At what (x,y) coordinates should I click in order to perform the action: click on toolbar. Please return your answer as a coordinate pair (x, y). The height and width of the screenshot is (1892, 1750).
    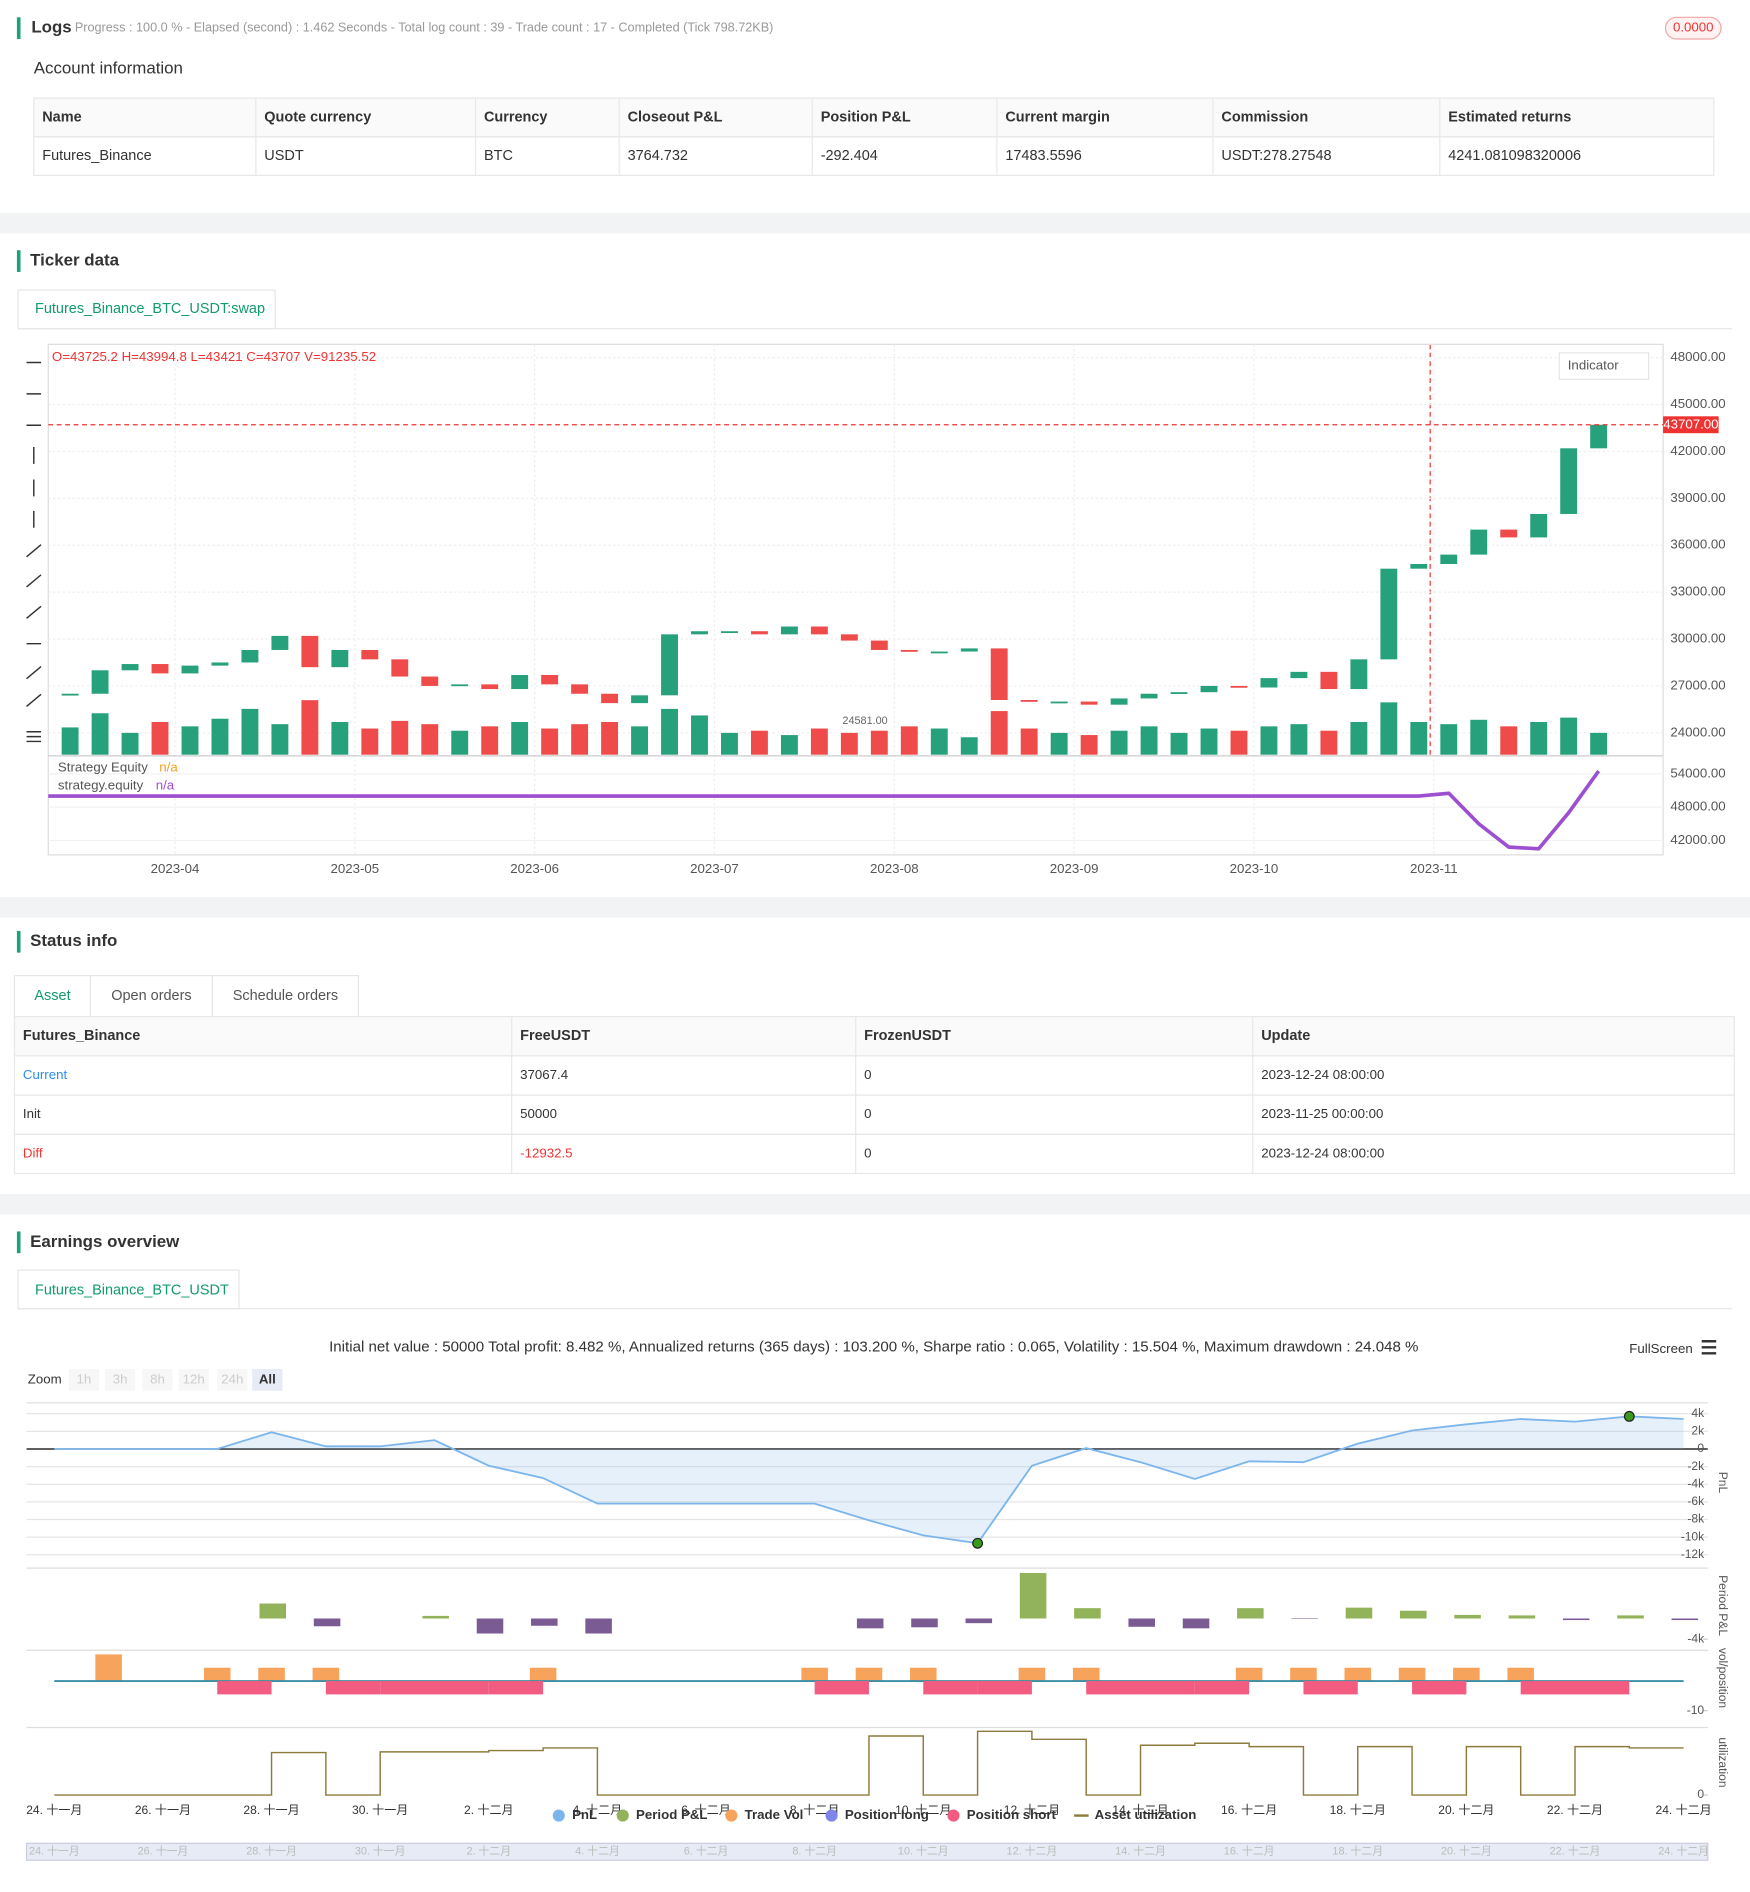
    Looking at the image, I should click on (34, 552).